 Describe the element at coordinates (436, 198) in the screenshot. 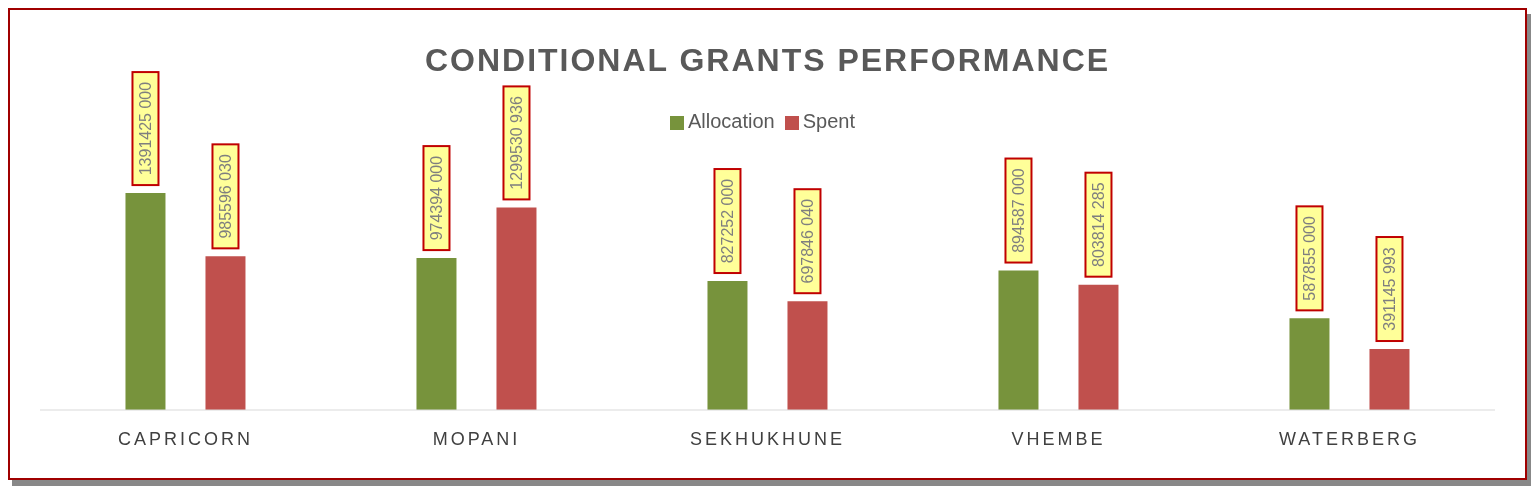

I see `data-label: 974394 000` at that location.